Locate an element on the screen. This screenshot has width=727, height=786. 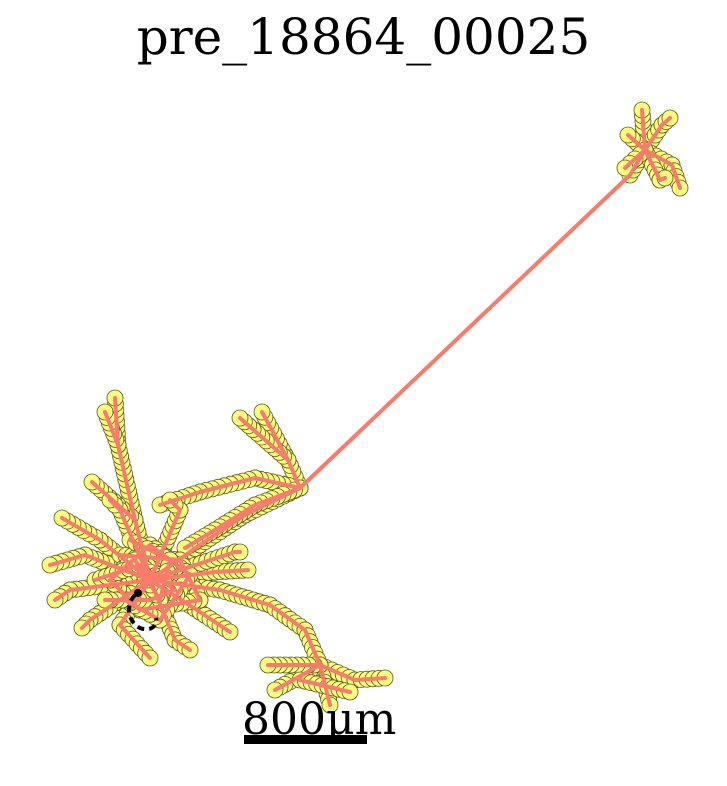
soma-dot is located at coordinates (138, 593).